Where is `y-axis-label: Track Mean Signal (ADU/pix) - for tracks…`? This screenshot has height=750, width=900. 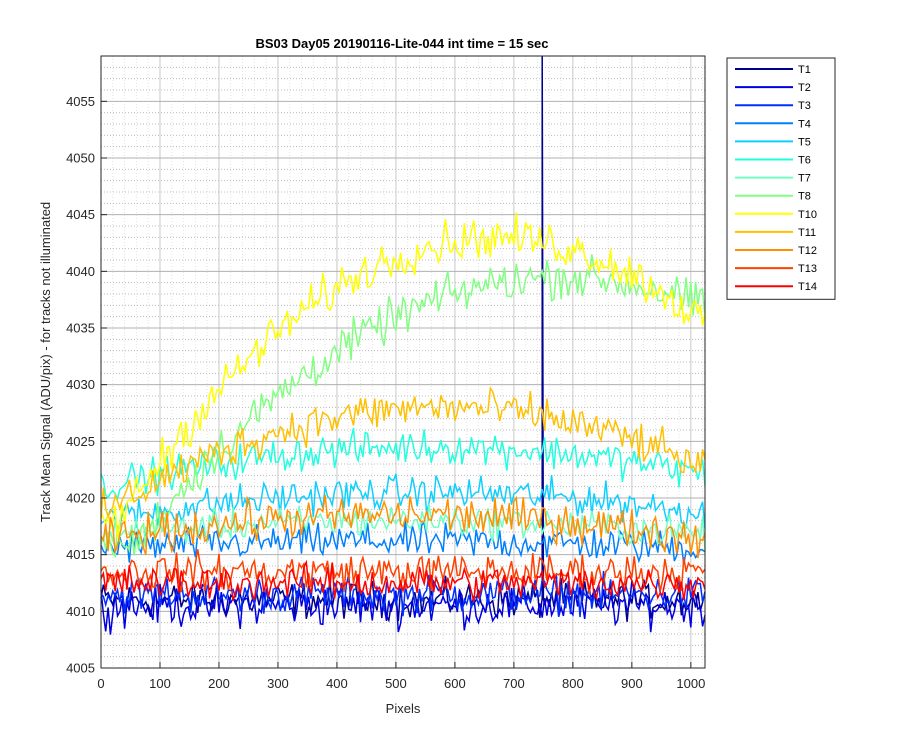
y-axis-label: Track Mean Signal (ADU/pix) - for tracks… is located at coordinates (45, 362).